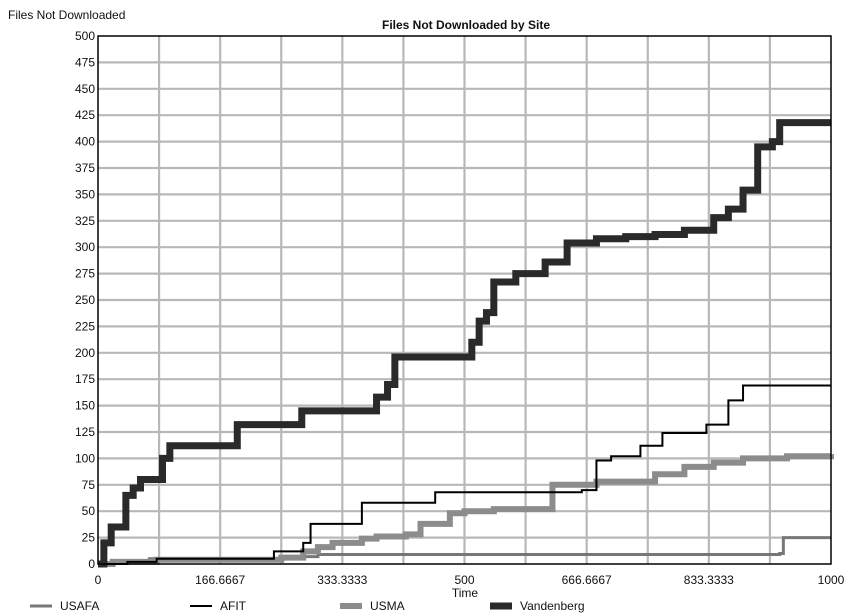 This screenshot has width=850, height=615. Describe the element at coordinates (709, 580) in the screenshot. I see `x-tick-label: 833.3333` at that location.